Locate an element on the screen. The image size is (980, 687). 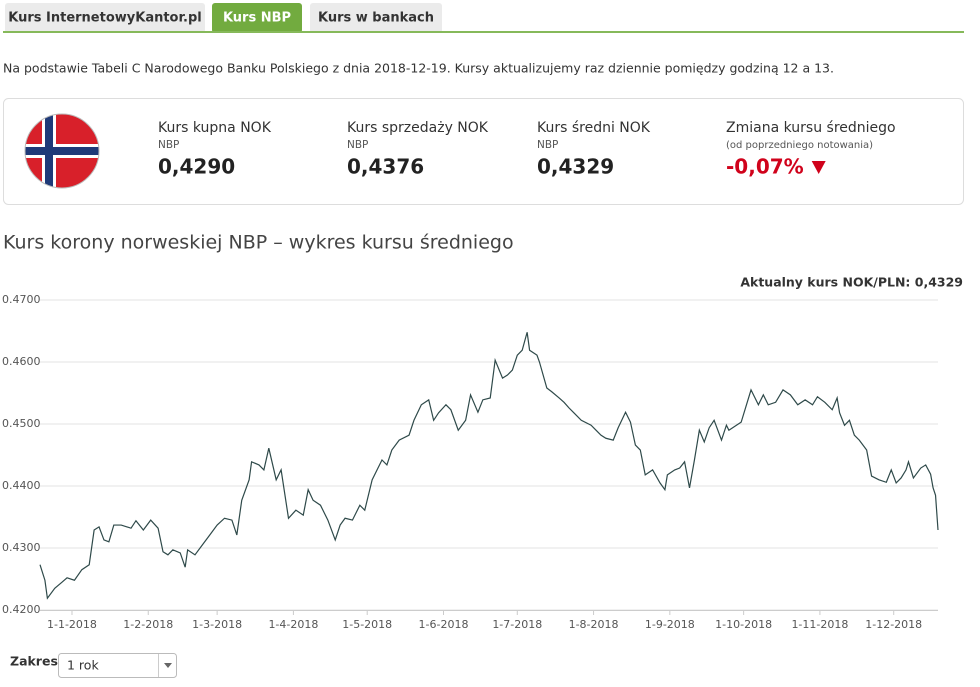
range-label: Zakres is located at coordinates (34, 661).